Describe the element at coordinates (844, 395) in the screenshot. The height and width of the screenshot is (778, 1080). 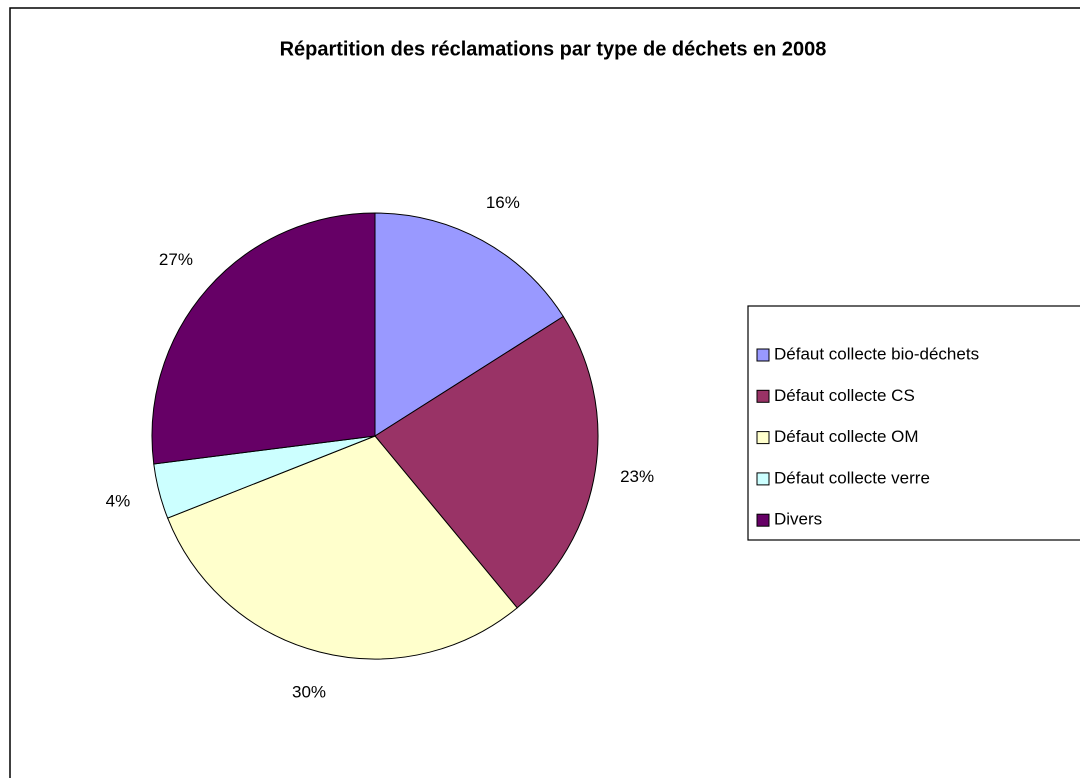
I see `legend-label: Défaut collecte CS` at that location.